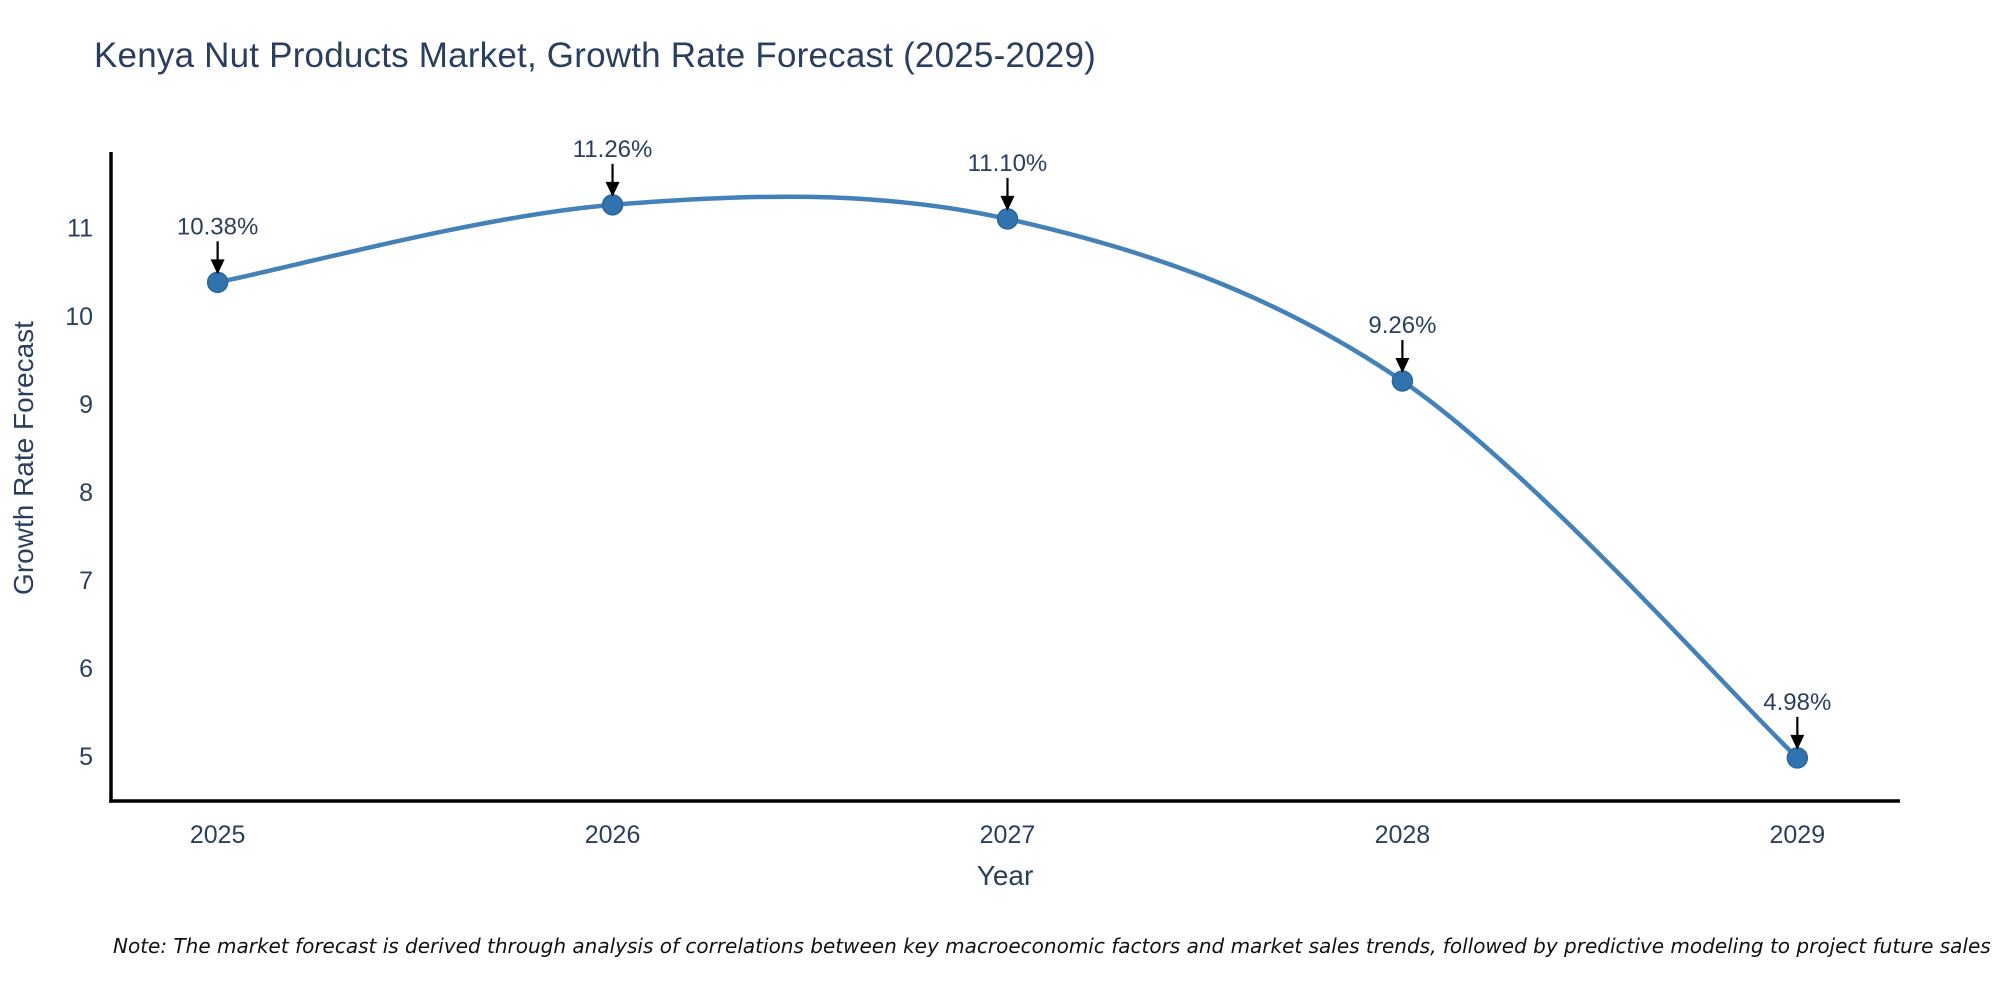  What do you see at coordinates (612, 205) in the screenshot?
I see `data-point-2026` at bounding box center [612, 205].